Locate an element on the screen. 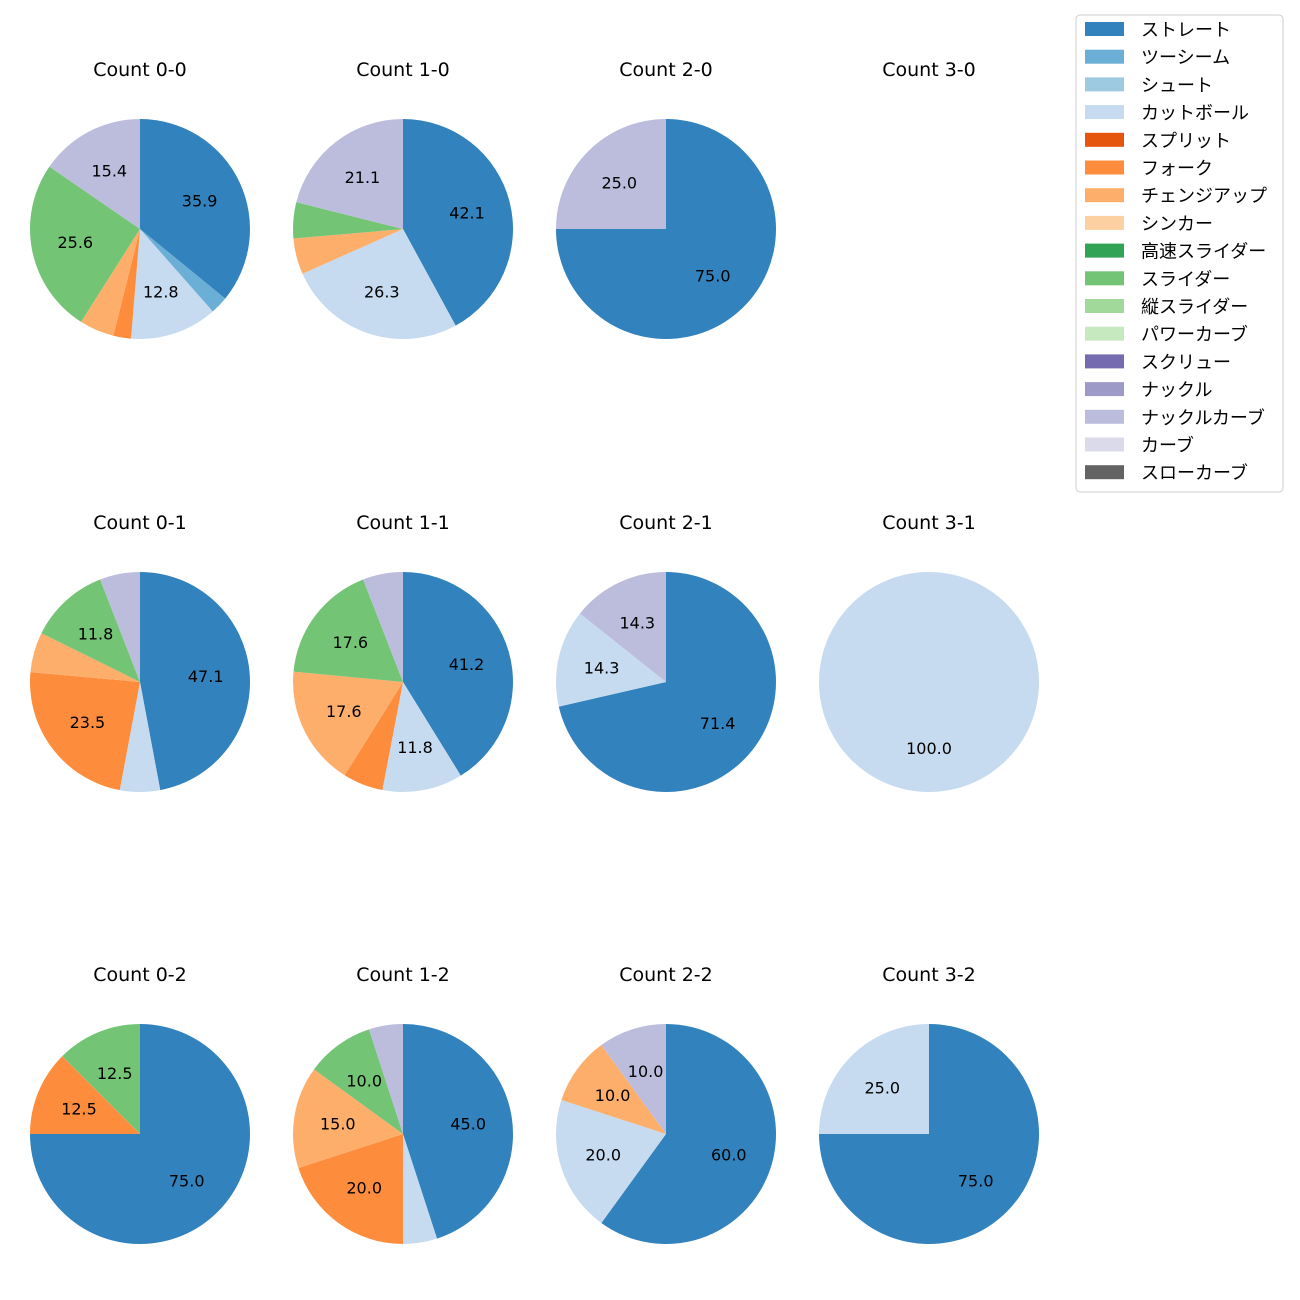 This screenshot has width=1300, height=1300. pie-panel: Count 3-2 75.0 25.0 is located at coordinates (929, 1104).